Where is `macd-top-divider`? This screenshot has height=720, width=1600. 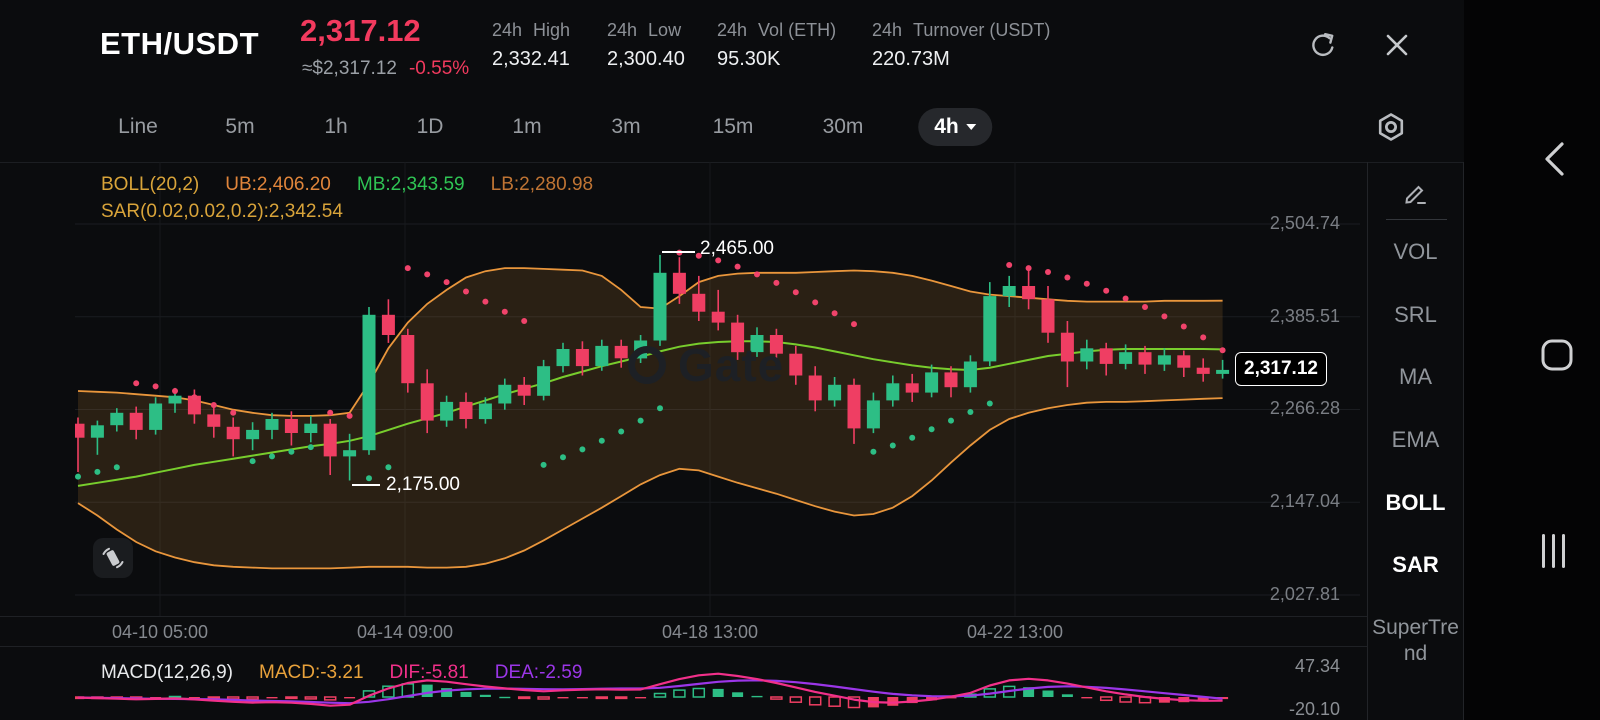 macd-top-divider is located at coordinates (683, 646).